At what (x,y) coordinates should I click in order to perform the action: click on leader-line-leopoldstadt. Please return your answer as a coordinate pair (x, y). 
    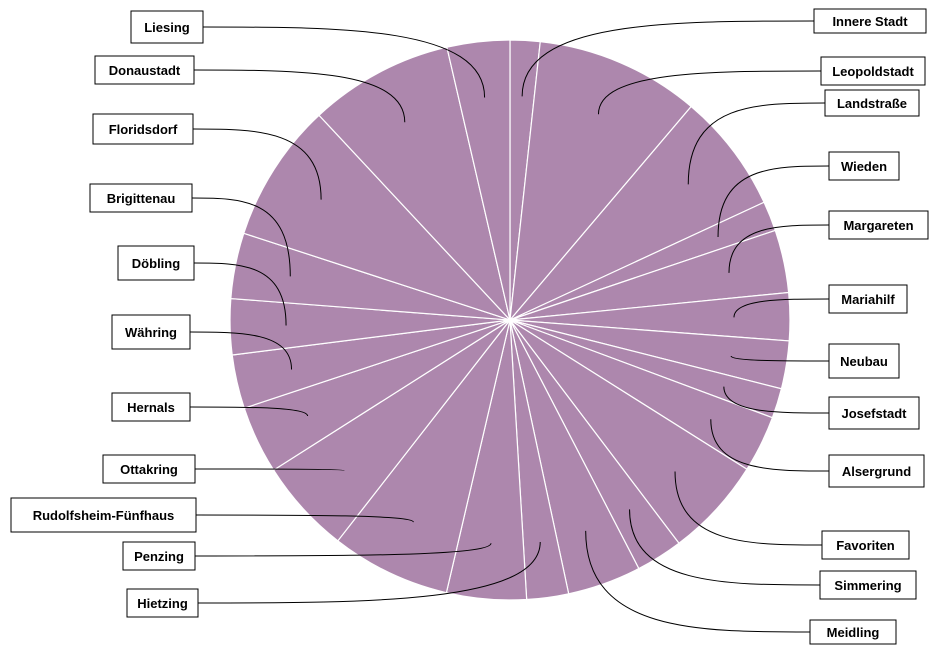
    Looking at the image, I should click on (709, 92).